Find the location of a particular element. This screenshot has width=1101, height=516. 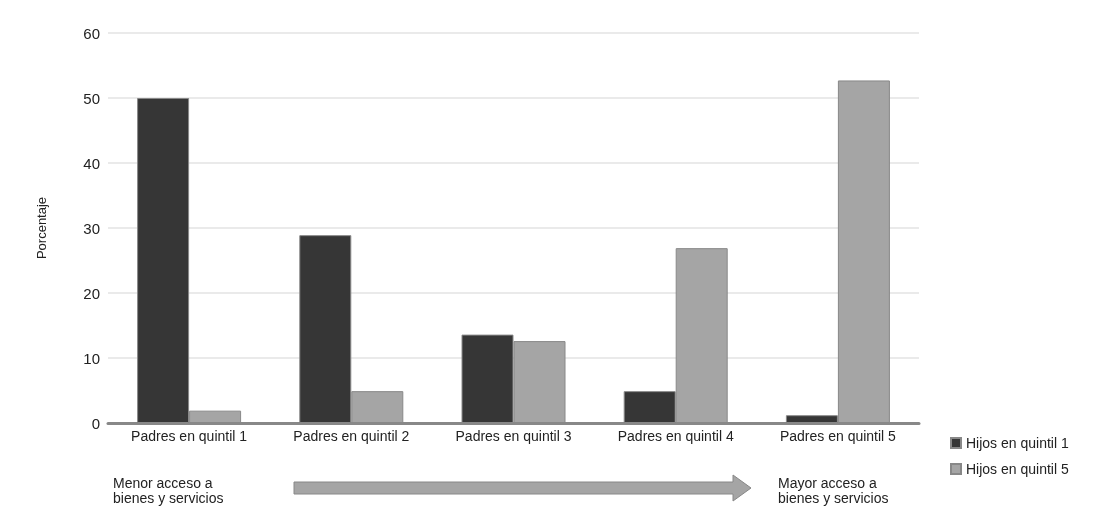

x-tick-label: Padres en quintil 2 is located at coordinates (351, 436).